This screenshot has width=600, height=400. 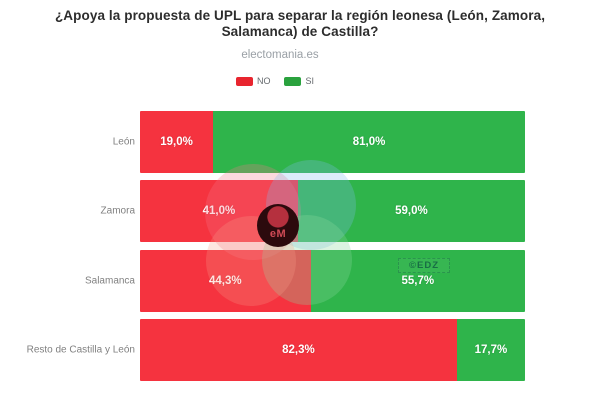 What do you see at coordinates (244, 81) in the screenshot?
I see `no-color-swatch-icon` at bounding box center [244, 81].